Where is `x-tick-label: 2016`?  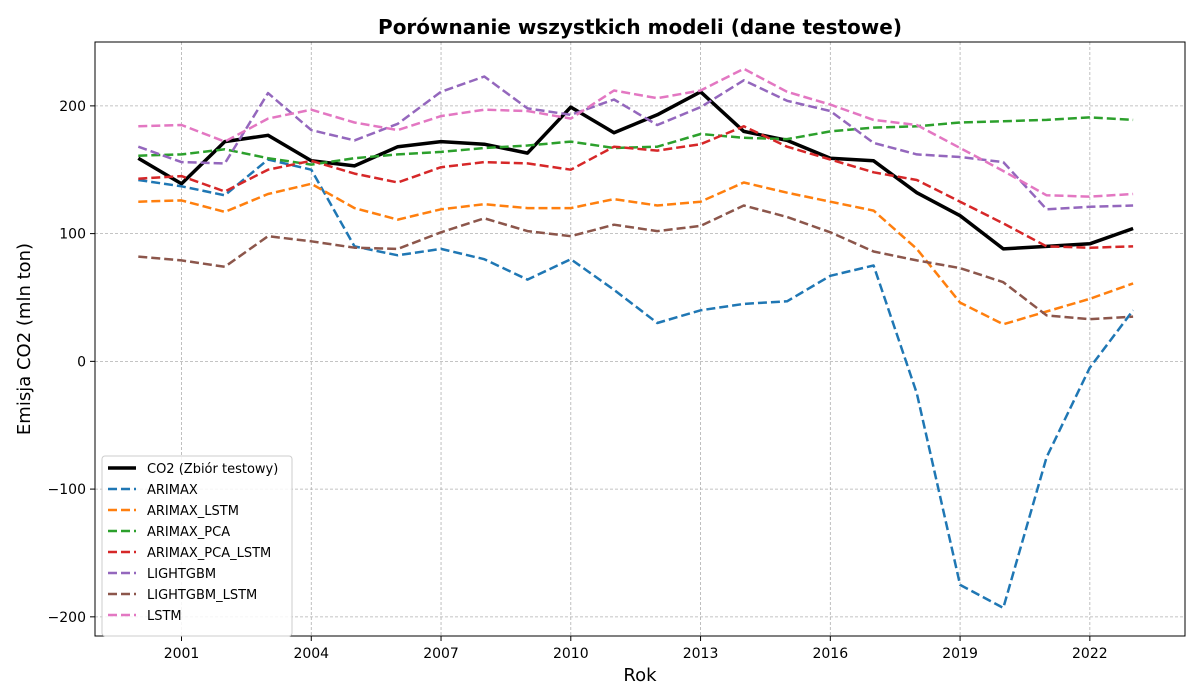
x-tick-label: 2016 is located at coordinates (830, 654).